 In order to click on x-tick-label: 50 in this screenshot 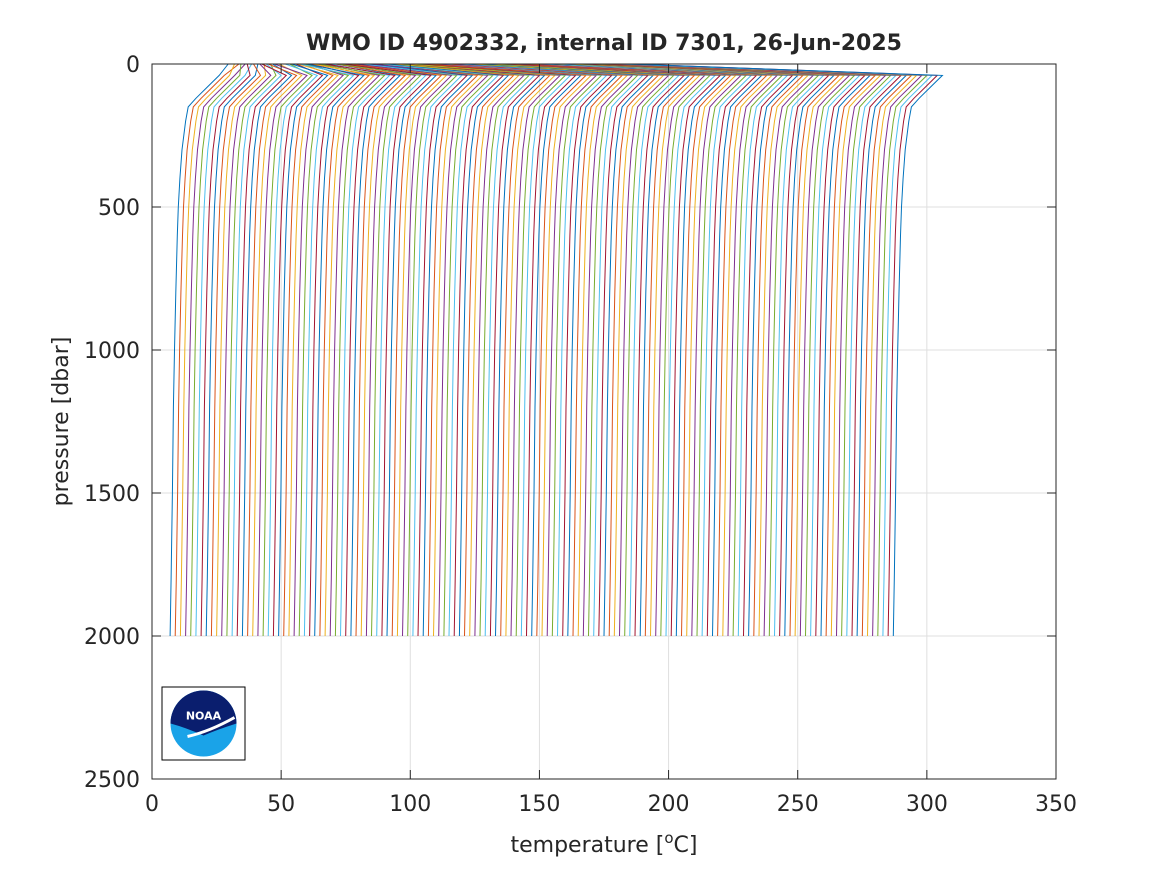, I will do `click(281, 804)`.